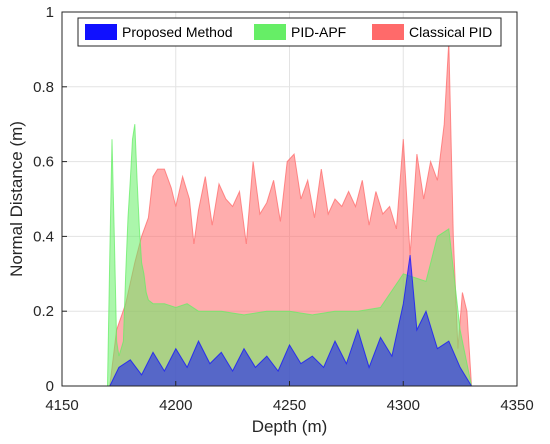 The image size is (550, 444). Describe the element at coordinates (289, 405) in the screenshot. I see `x-tick-label: 4250` at that location.